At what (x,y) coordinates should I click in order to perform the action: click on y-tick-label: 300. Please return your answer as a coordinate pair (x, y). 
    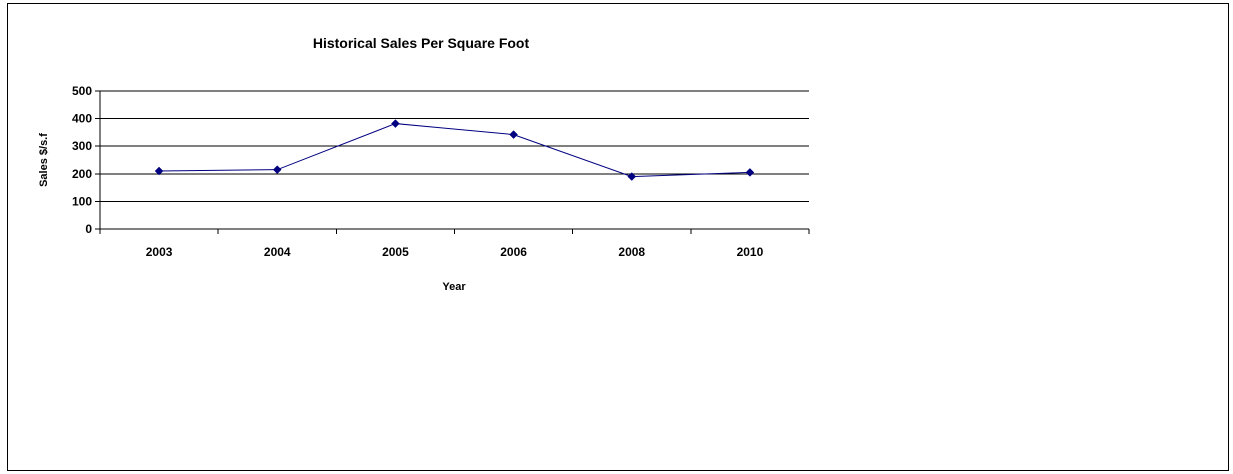
    Looking at the image, I should click on (82, 146).